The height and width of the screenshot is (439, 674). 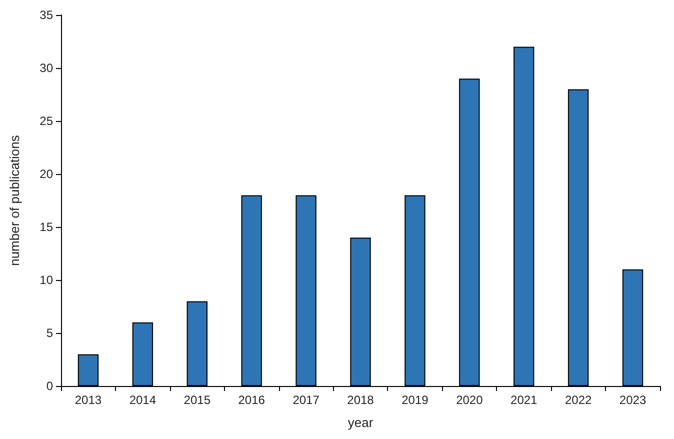 I want to click on x-tick-label: 2023, so click(x=632, y=400).